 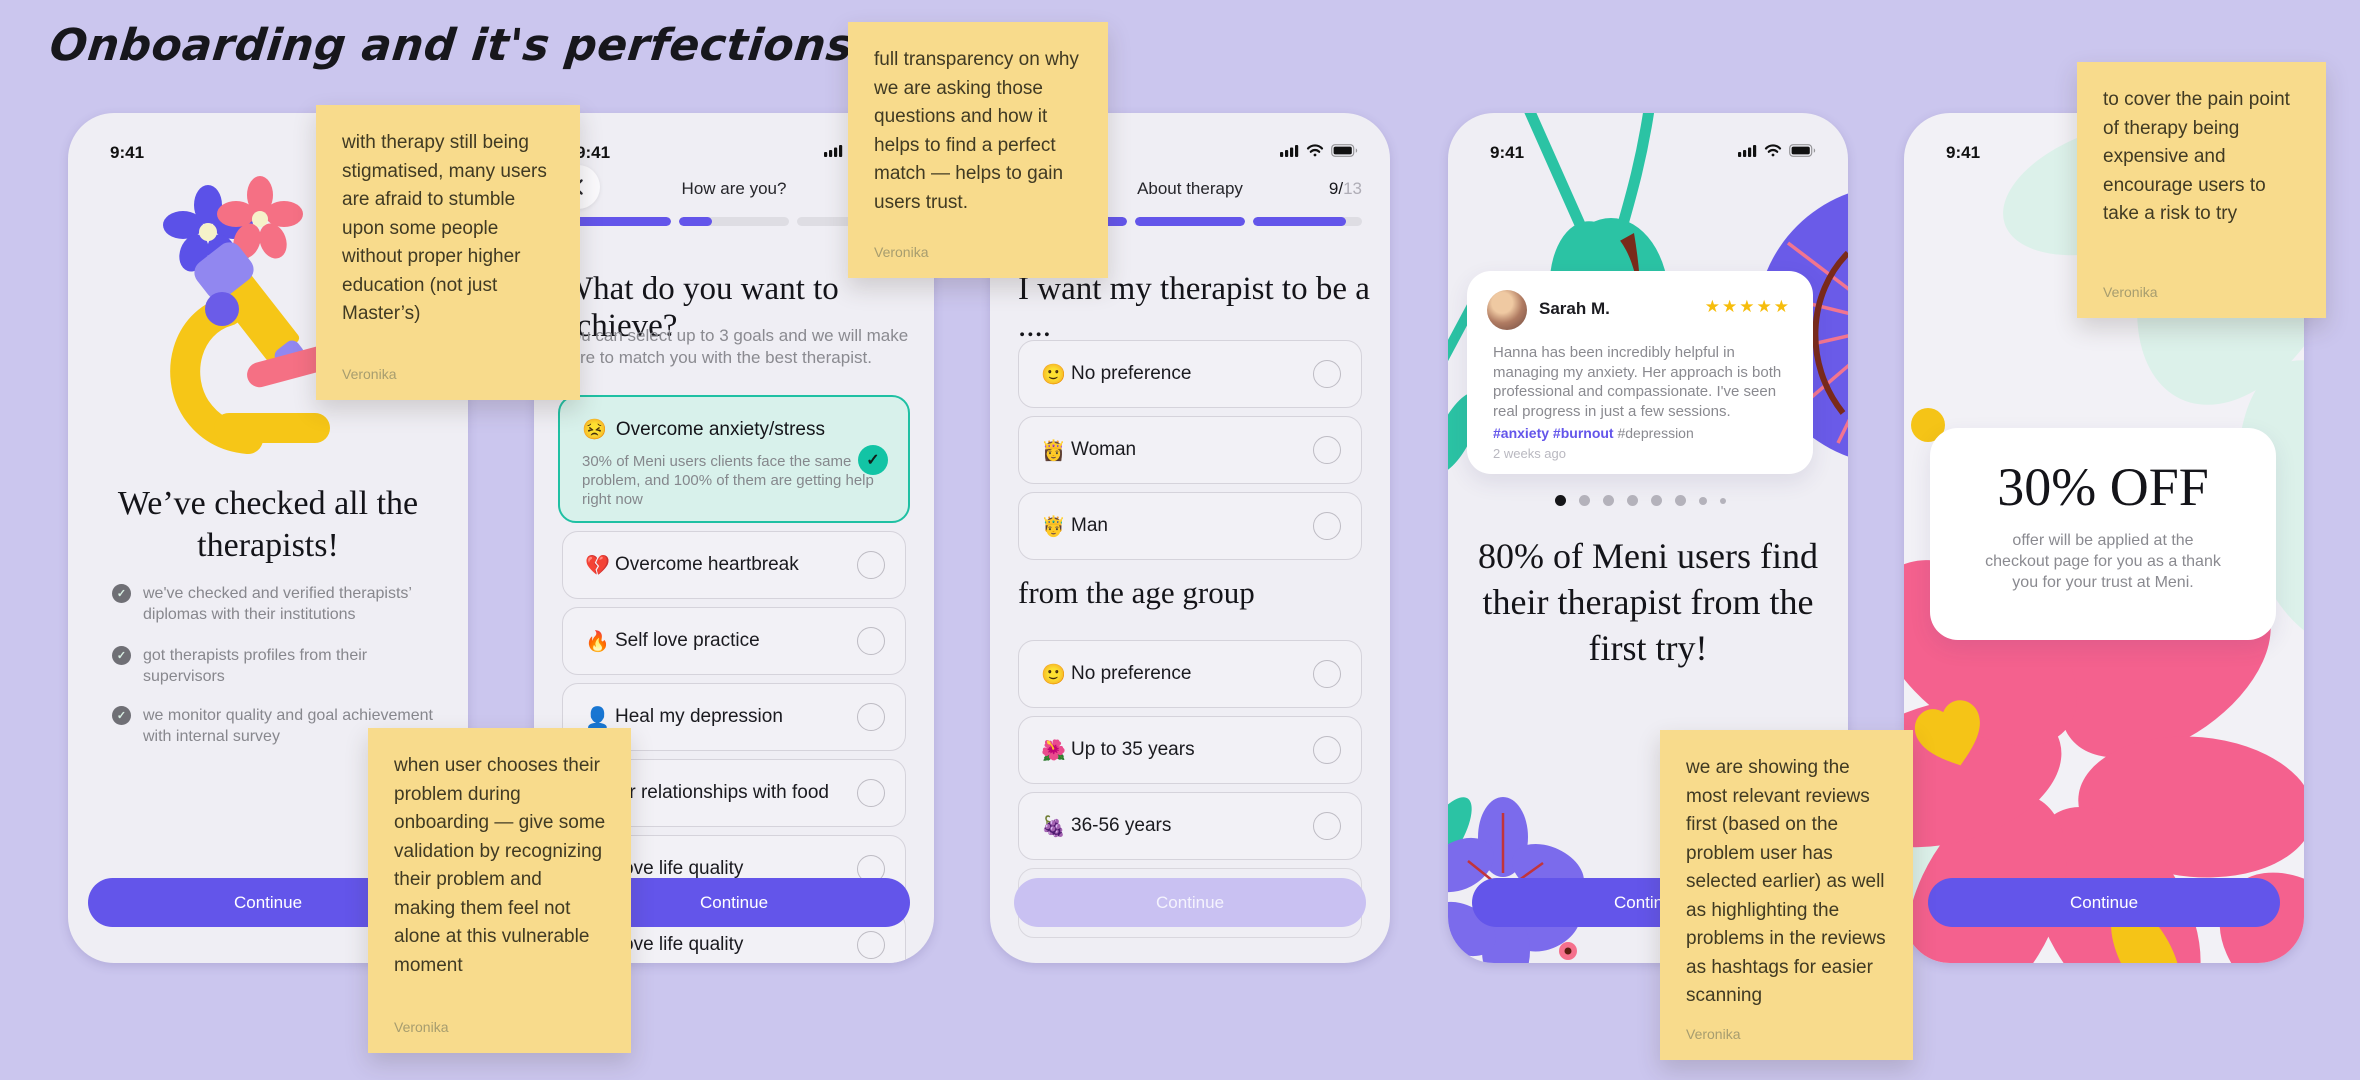 What do you see at coordinates (1190, 450) in the screenshot?
I see `option-gender-woman: 👸 Woman` at bounding box center [1190, 450].